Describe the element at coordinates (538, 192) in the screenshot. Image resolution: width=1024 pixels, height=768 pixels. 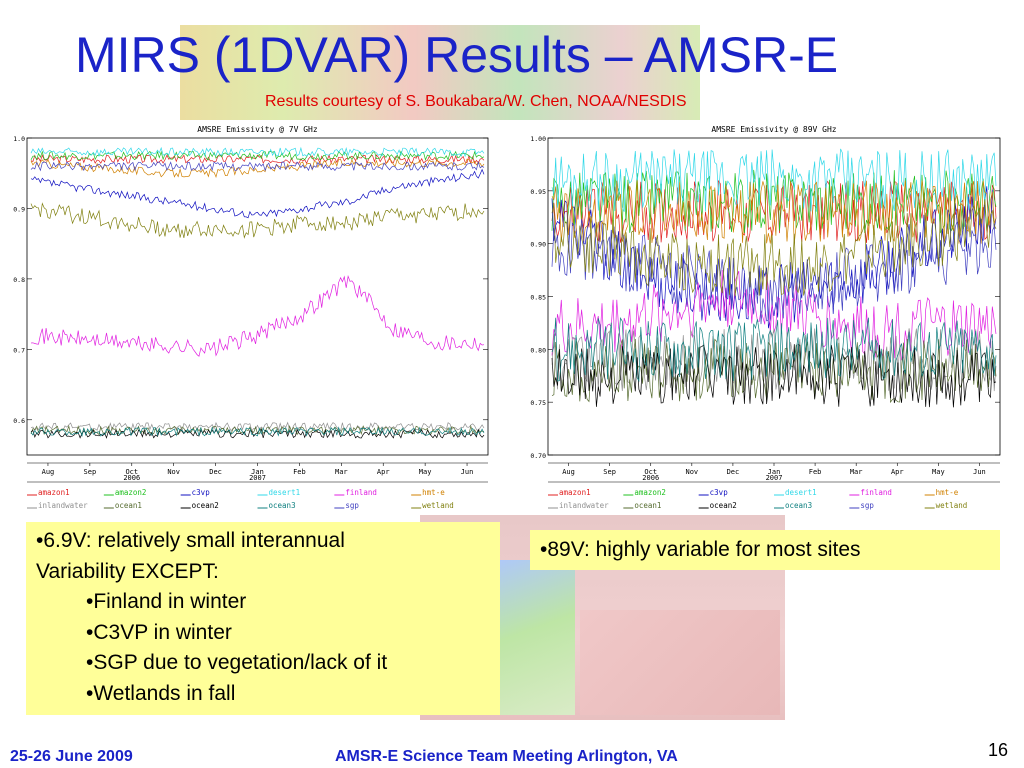
I see `y-tick-label: 0.95` at that location.